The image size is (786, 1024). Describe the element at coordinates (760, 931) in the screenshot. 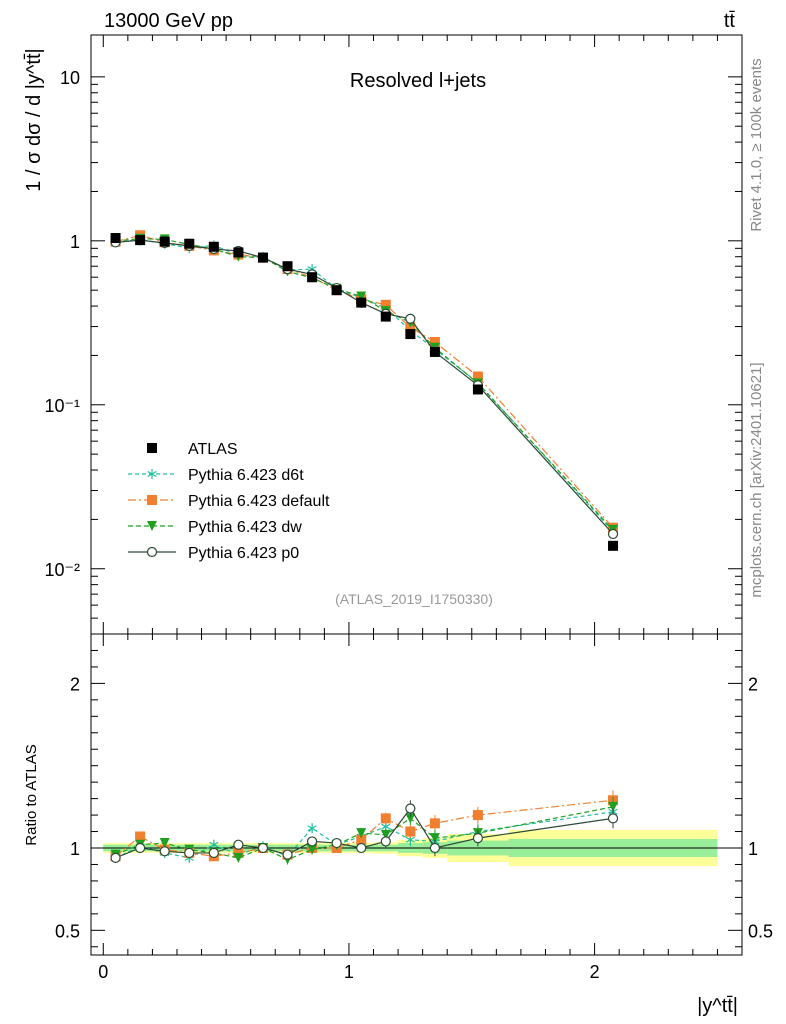

I see `ratio-tick-label-right: 0.5` at that location.